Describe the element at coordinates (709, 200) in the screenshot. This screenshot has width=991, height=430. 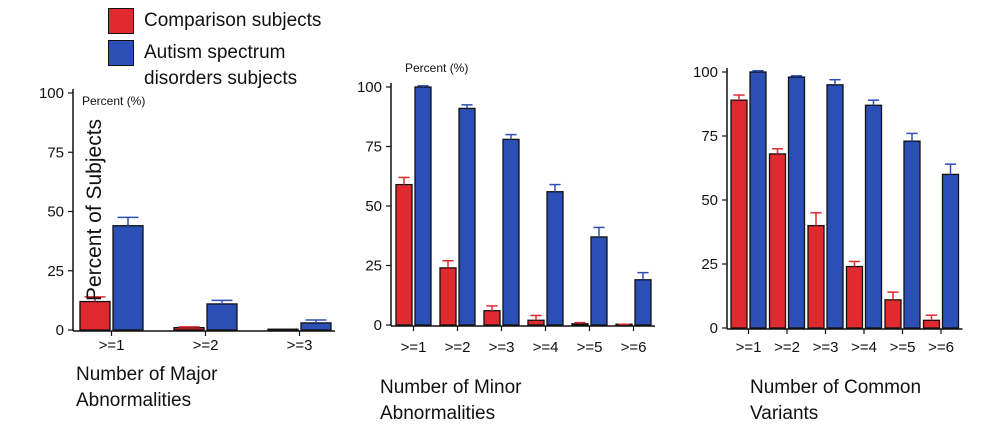
I see `panel3-y-tick-label: 50` at that location.